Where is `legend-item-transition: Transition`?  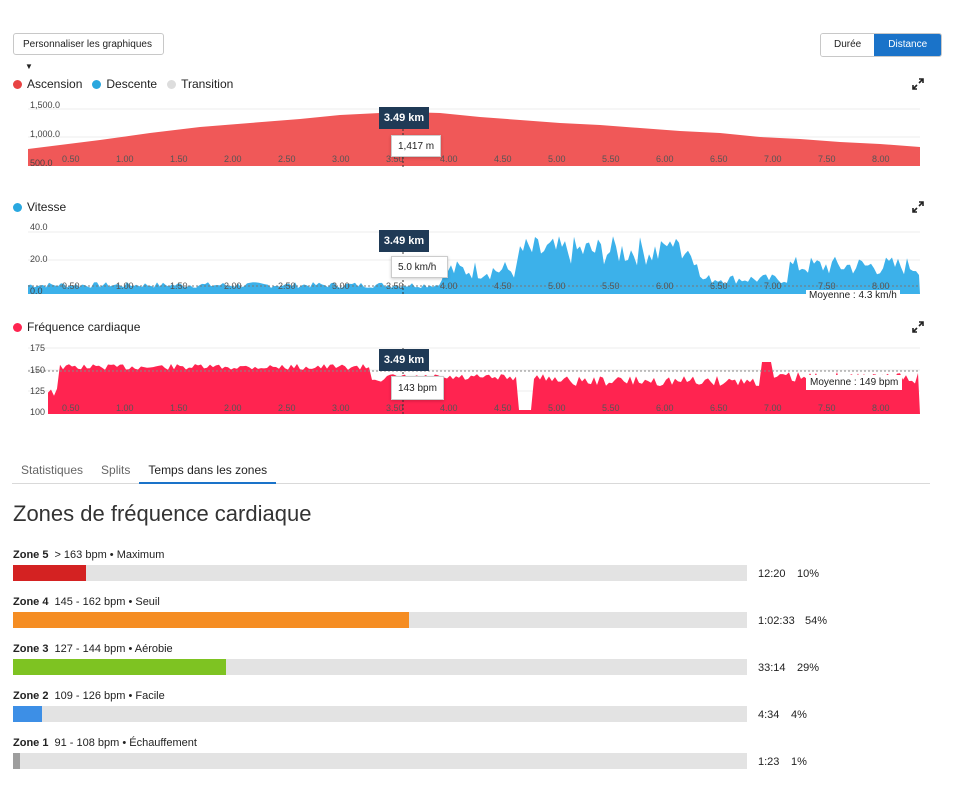 legend-item-transition: Transition is located at coordinates (200, 84).